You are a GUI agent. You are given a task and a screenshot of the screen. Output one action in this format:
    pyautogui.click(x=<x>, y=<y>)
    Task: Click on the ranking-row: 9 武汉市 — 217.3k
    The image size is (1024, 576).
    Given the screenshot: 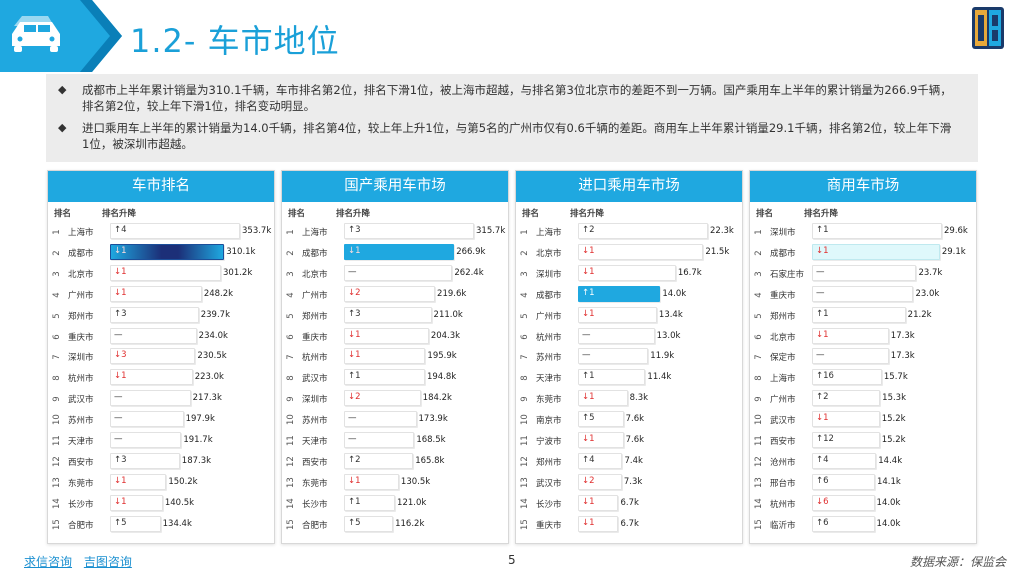 What is the action you would take?
    pyautogui.click(x=161, y=398)
    